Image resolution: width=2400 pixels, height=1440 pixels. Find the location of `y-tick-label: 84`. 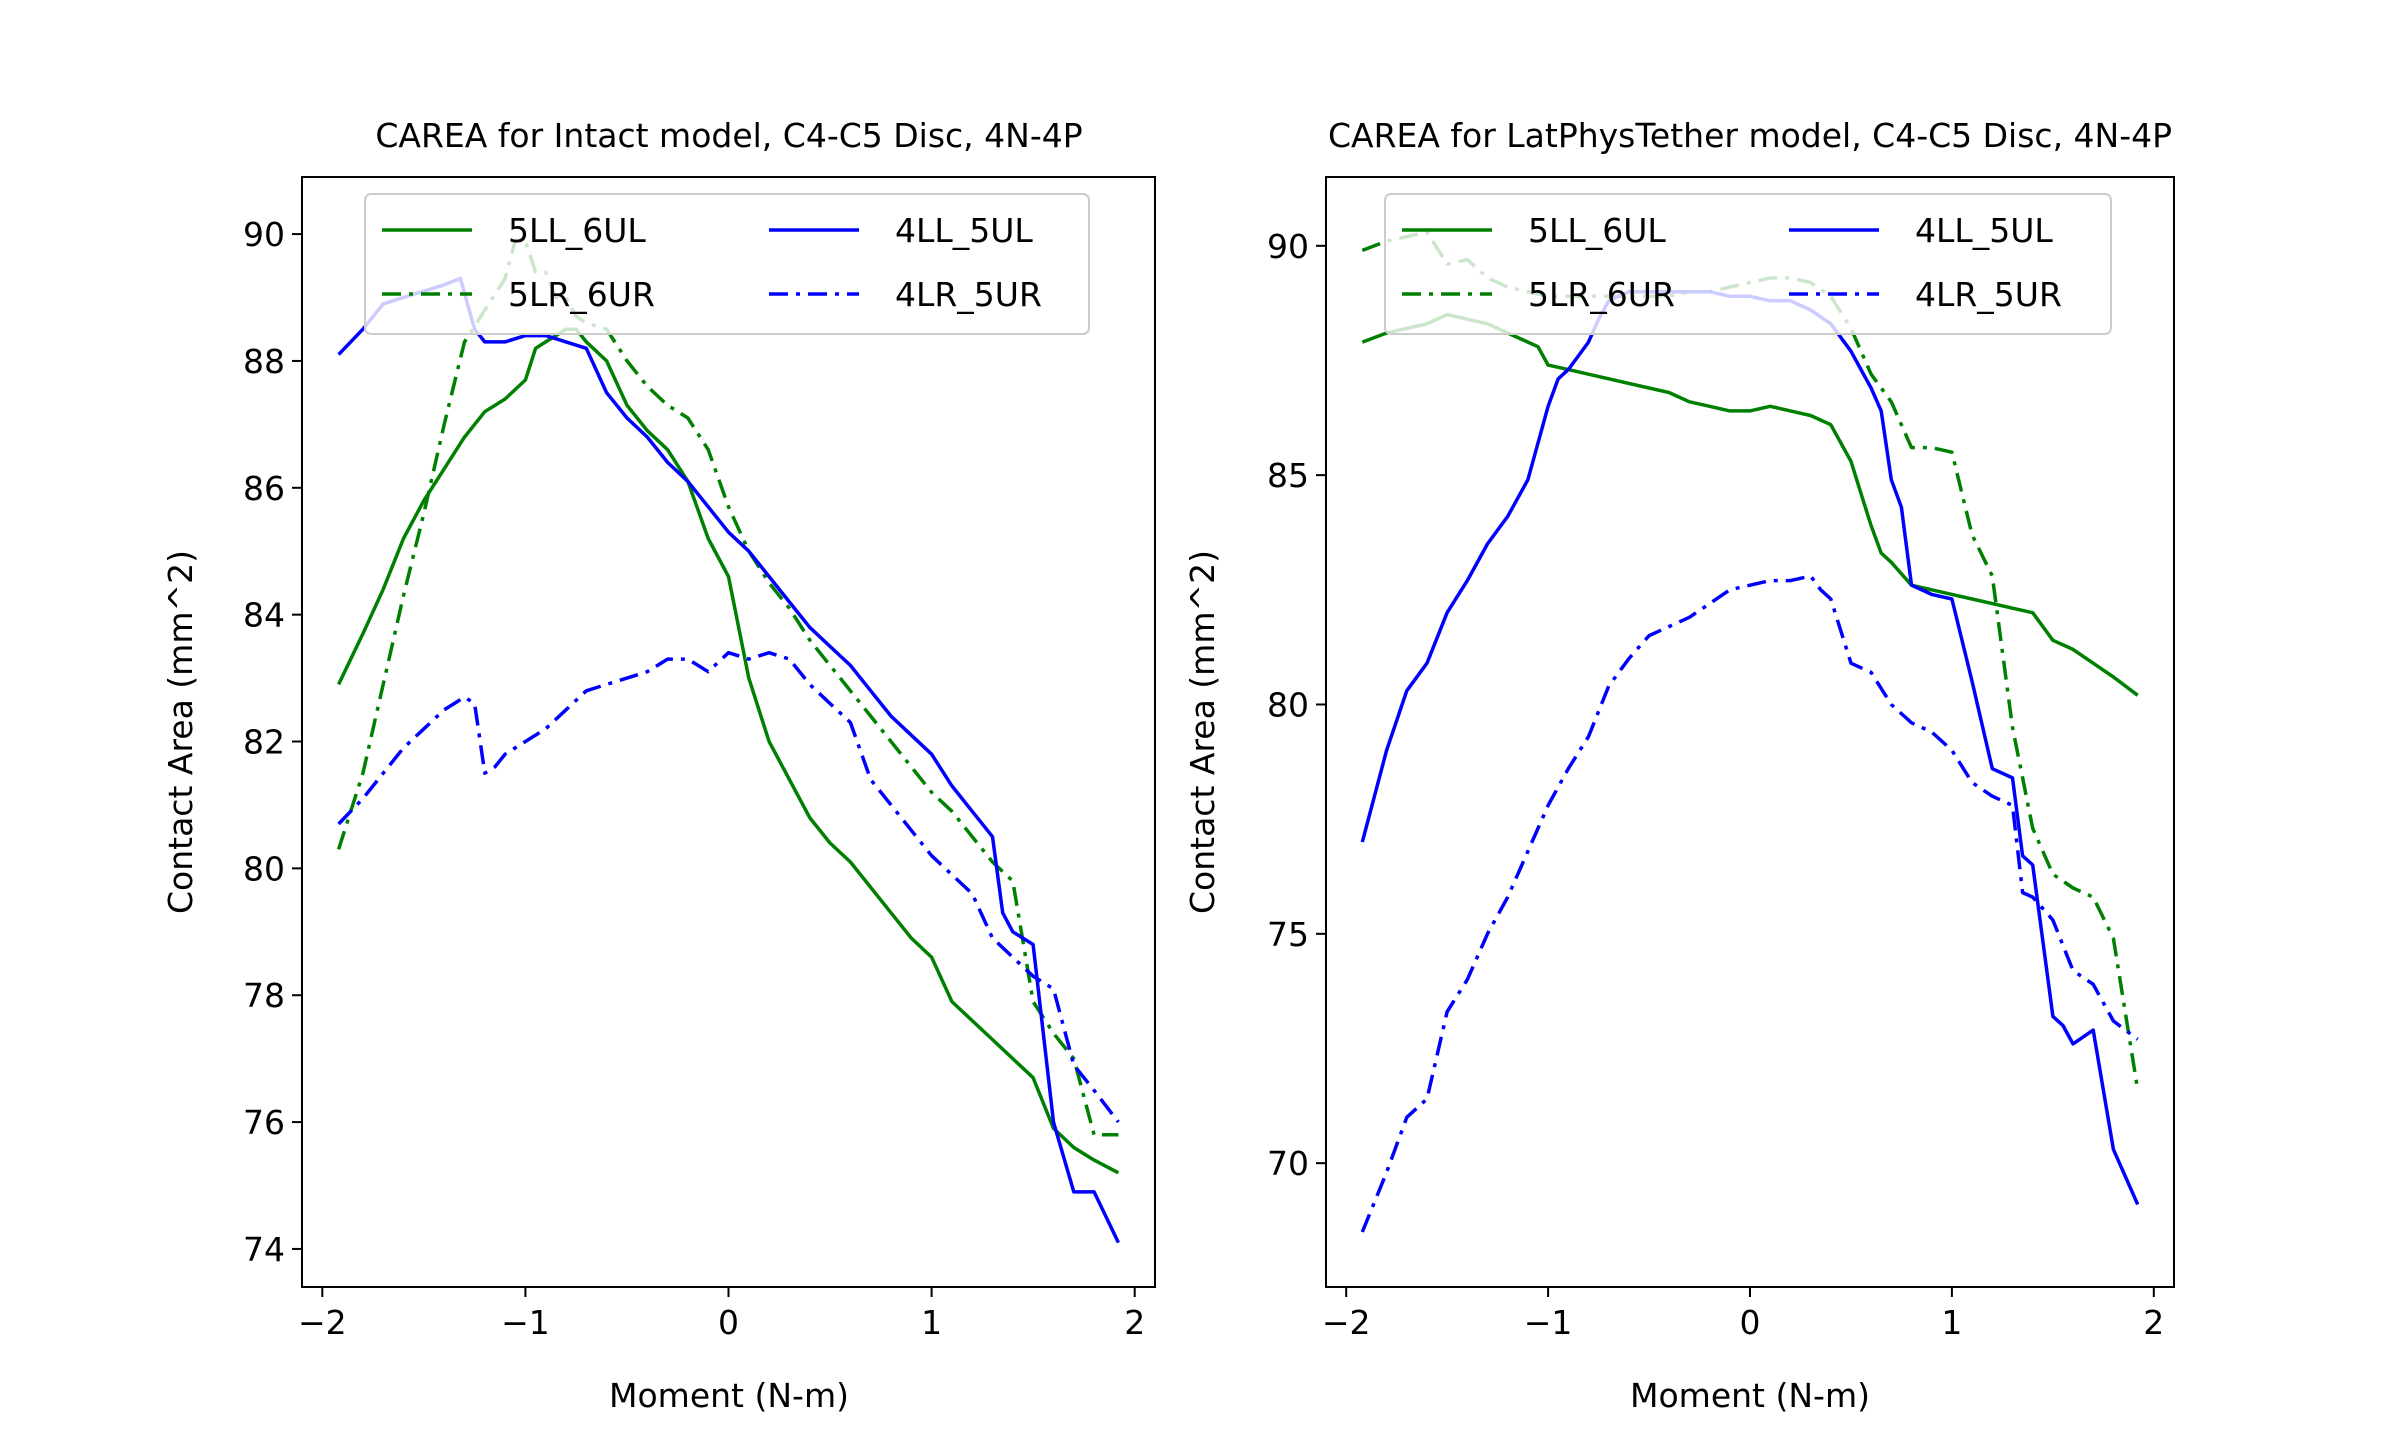

y-tick-label: 84 is located at coordinates (264, 615).